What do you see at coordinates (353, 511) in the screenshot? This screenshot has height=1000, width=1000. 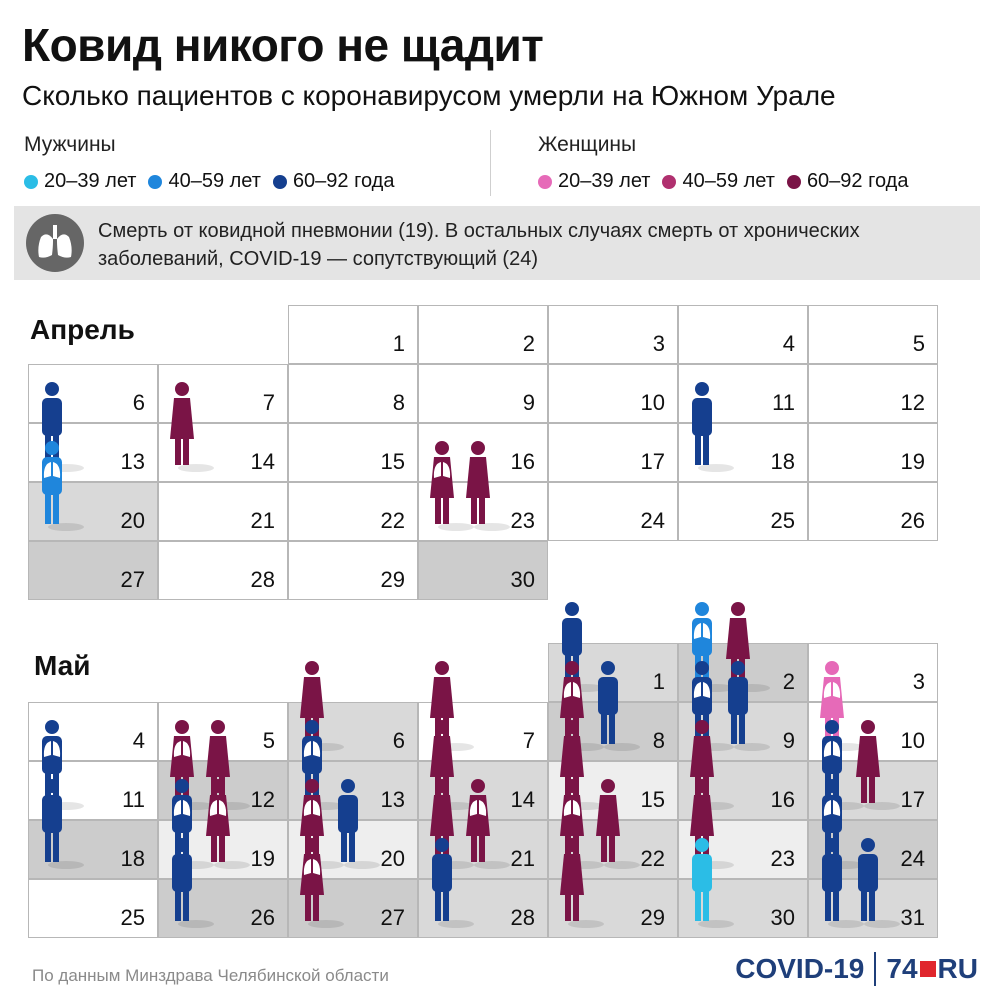 I see `calendar-cell: 22` at bounding box center [353, 511].